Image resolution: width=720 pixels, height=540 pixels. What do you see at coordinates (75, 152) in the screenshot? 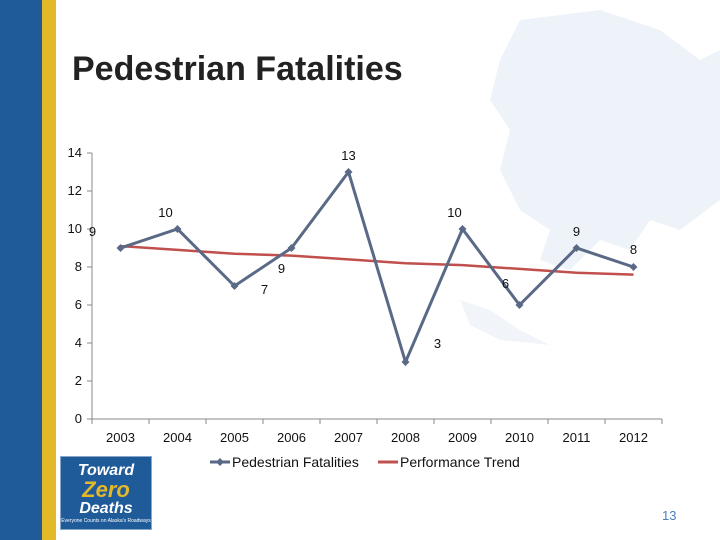
I see `y-tick-label: 14` at bounding box center [75, 152].